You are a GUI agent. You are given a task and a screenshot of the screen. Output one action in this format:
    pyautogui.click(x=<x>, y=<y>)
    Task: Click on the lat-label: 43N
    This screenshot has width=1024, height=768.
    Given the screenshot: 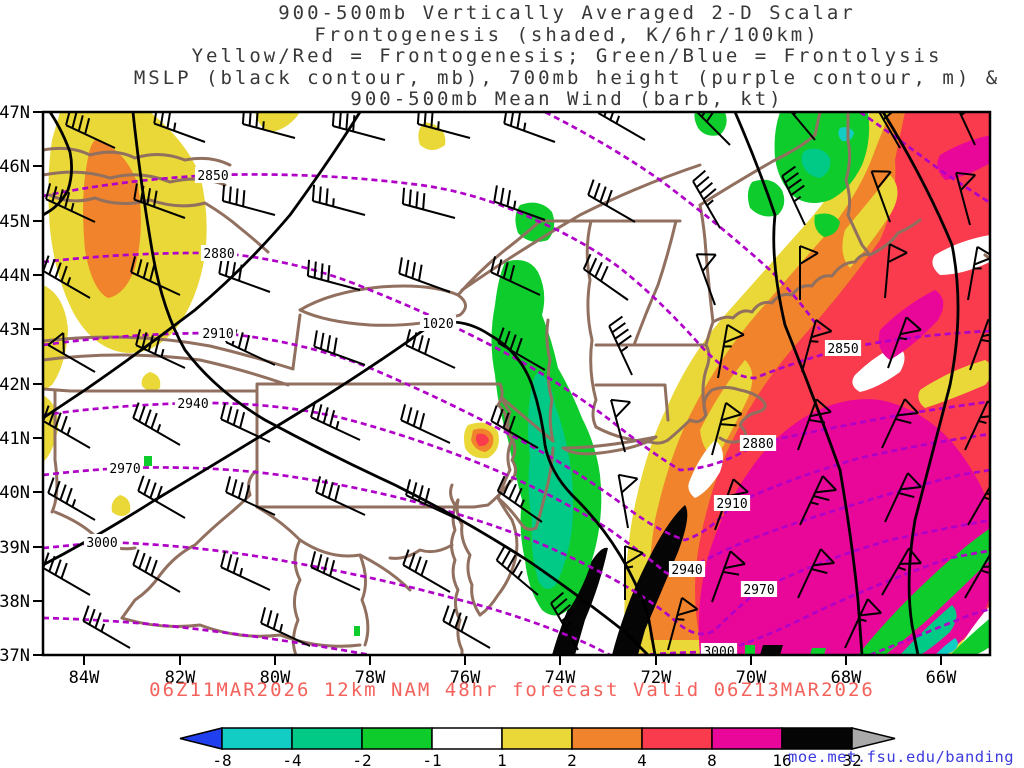 What is the action you would take?
    pyautogui.click(x=15, y=330)
    